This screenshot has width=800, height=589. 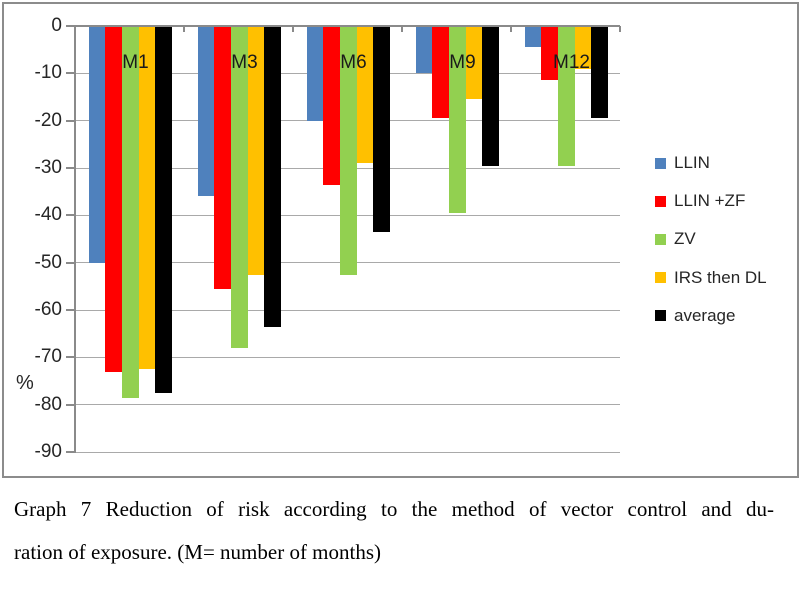 I want to click on legend-item-zv: ZV, so click(x=675, y=239).